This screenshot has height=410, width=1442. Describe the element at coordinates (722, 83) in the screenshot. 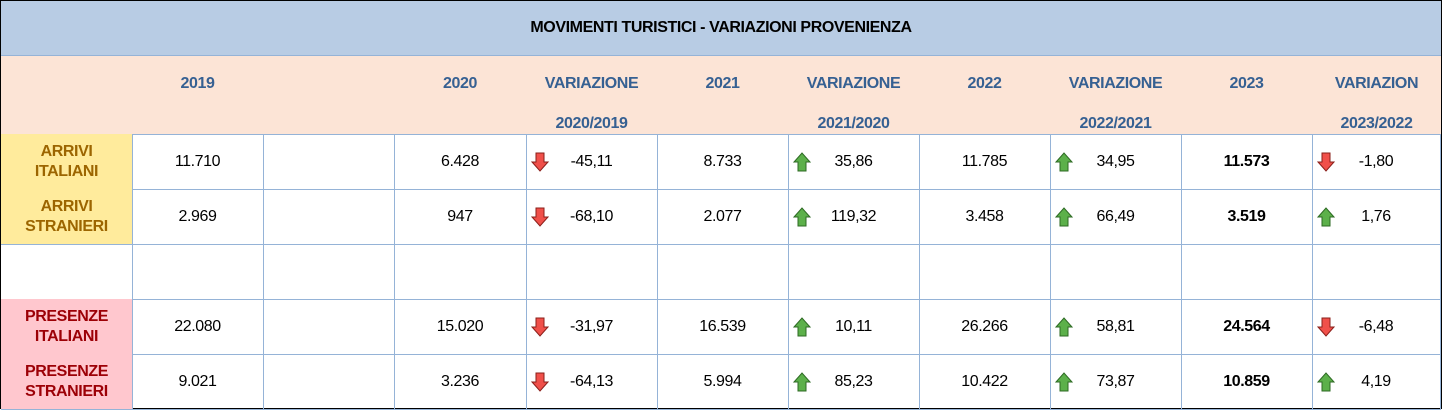

I see `column-header: 2021` at that location.